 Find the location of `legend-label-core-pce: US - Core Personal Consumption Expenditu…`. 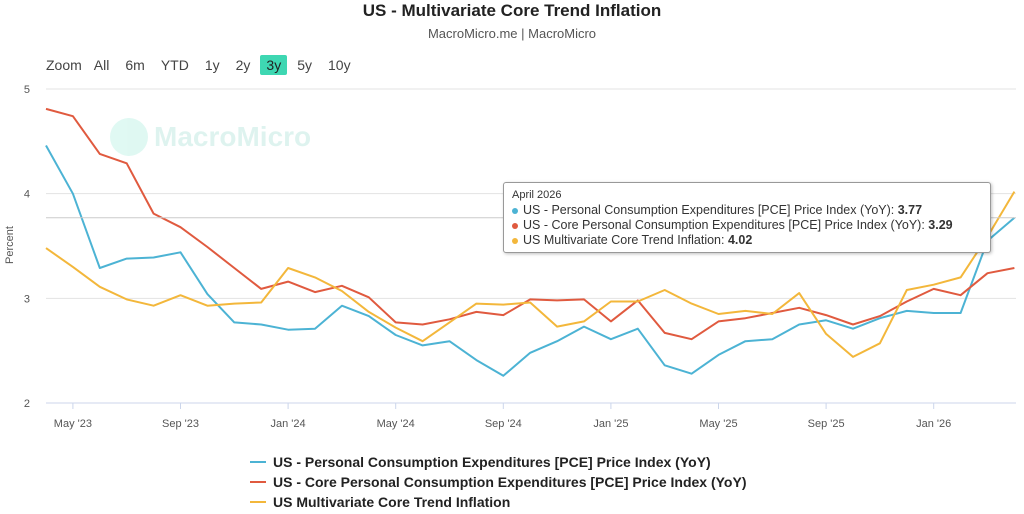

legend-label-core-pce: US - Core Personal Consumption Expenditu… is located at coordinates (510, 482).